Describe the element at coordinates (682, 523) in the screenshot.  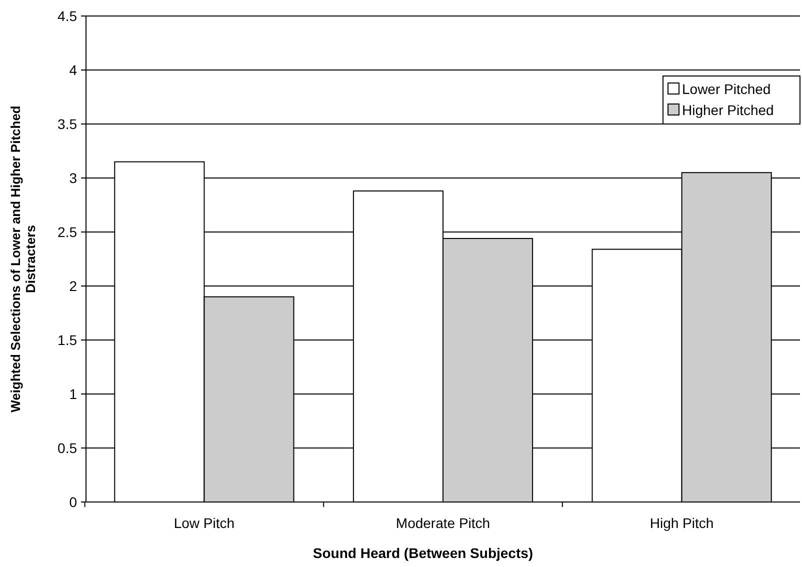
I see `x-tick-label: High Pitch` at that location.